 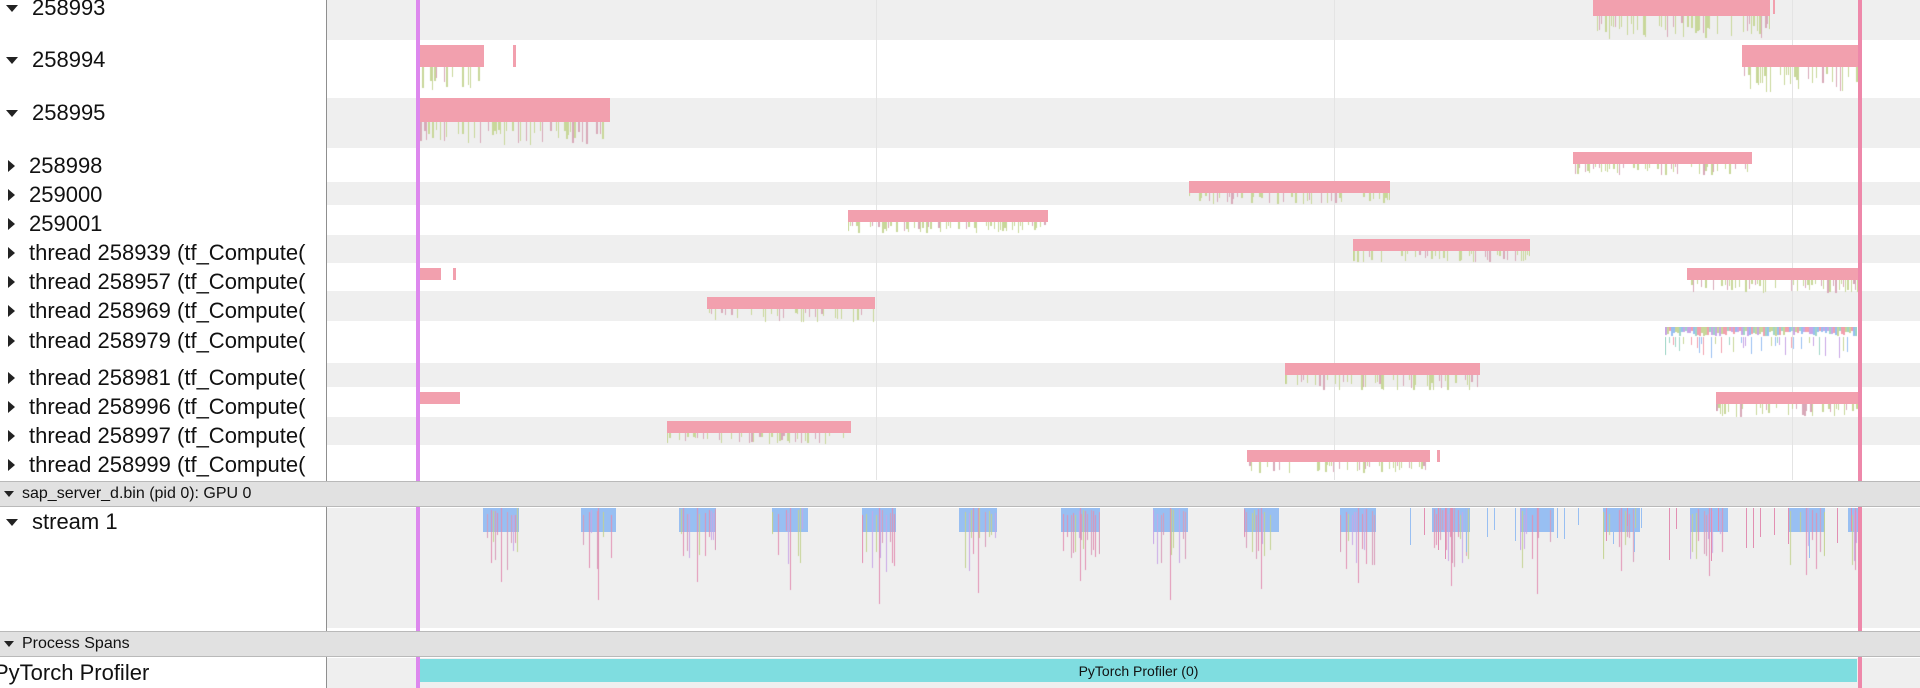 What do you see at coordinates (1138, 670) in the screenshot?
I see `profiler-span: PyTorch Profiler (0)` at bounding box center [1138, 670].